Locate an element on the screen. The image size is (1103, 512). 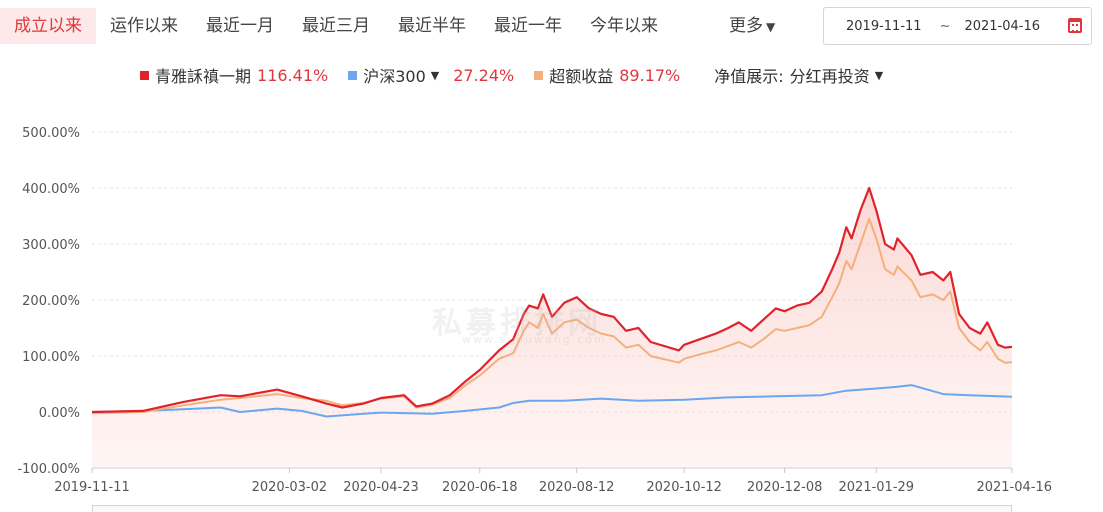
period-tabs: 成立以来 运作以来 最近一月 最近三月 最近半年 最近一年 今年以来 is located at coordinates (406, 26).